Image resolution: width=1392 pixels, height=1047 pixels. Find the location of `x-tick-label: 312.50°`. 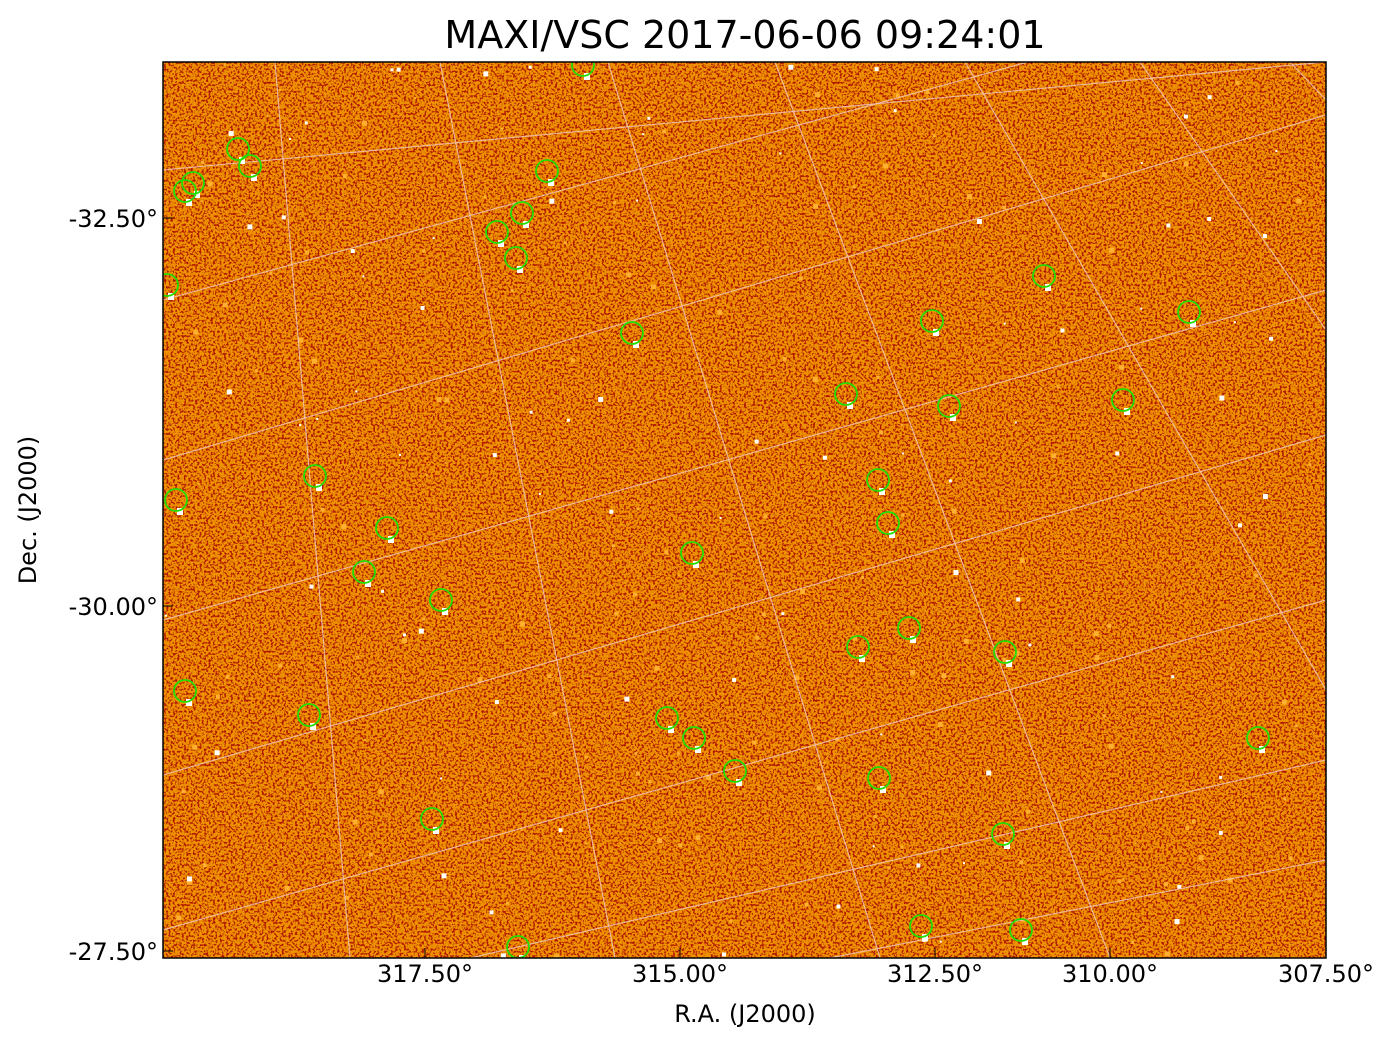

x-tick-label: 312.50° is located at coordinates (935, 974).